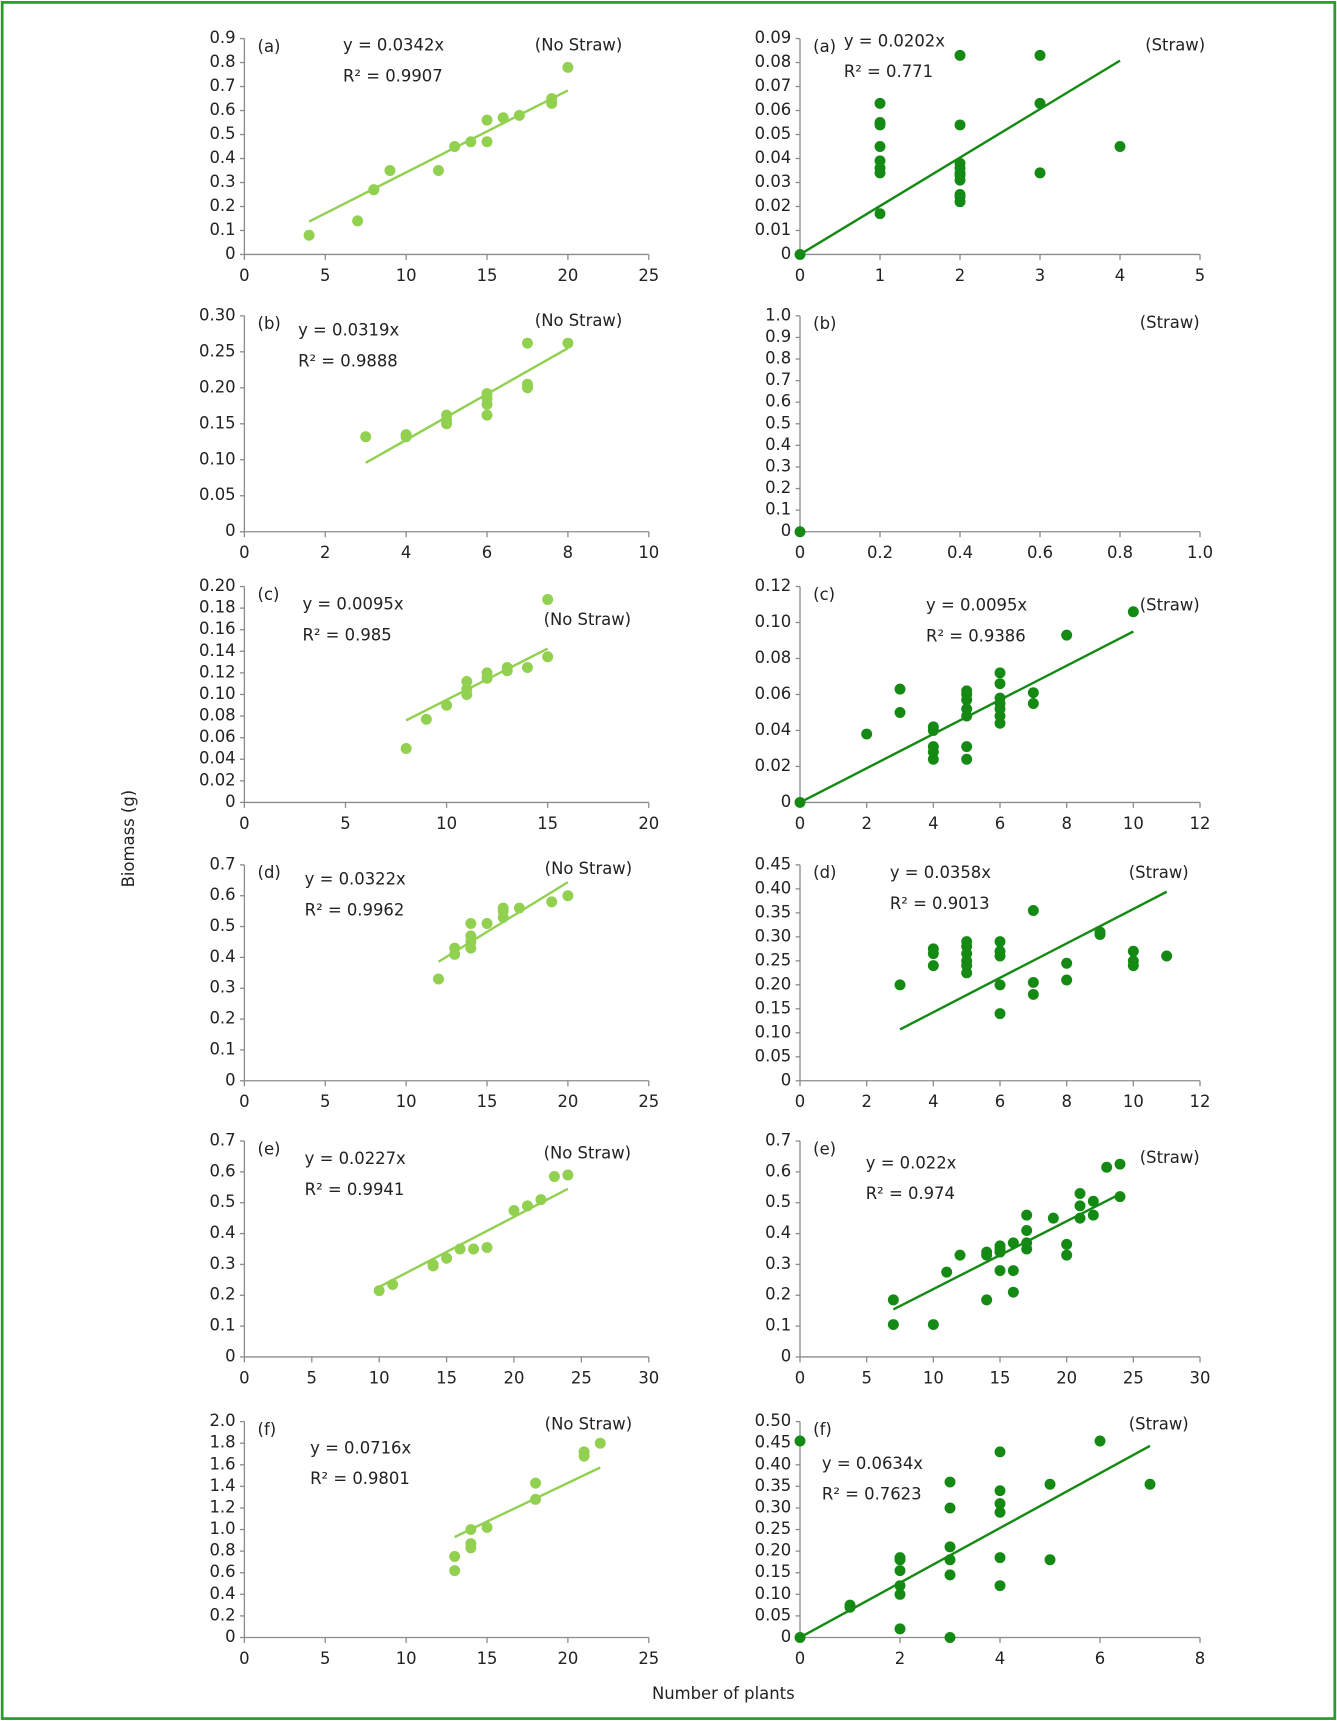  I want to click on y-tick-label: 0.18, so click(217, 607).